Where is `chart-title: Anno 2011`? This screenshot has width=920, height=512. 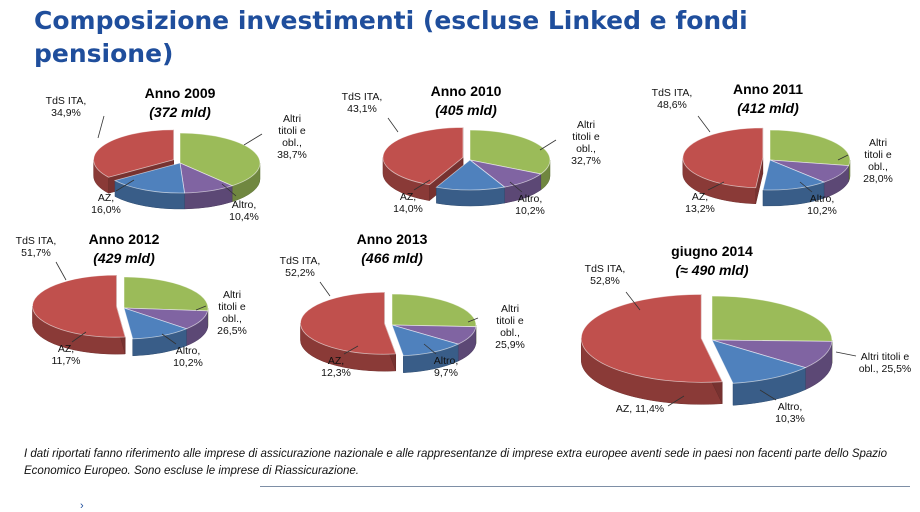
chart-title: Anno 2011 is located at coordinates (768, 89).